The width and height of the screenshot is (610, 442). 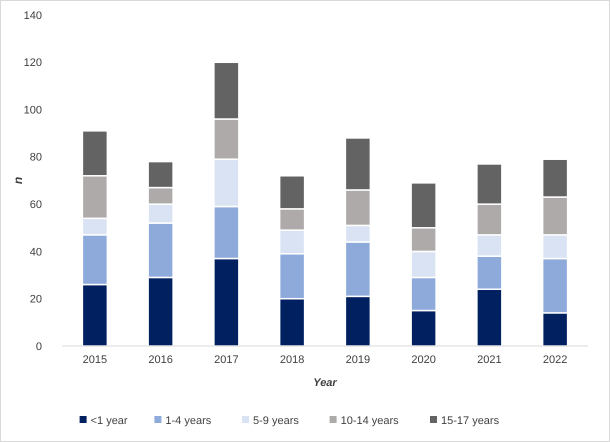 What do you see at coordinates (292, 360) in the screenshot?
I see `x-tick-label: 2018` at bounding box center [292, 360].